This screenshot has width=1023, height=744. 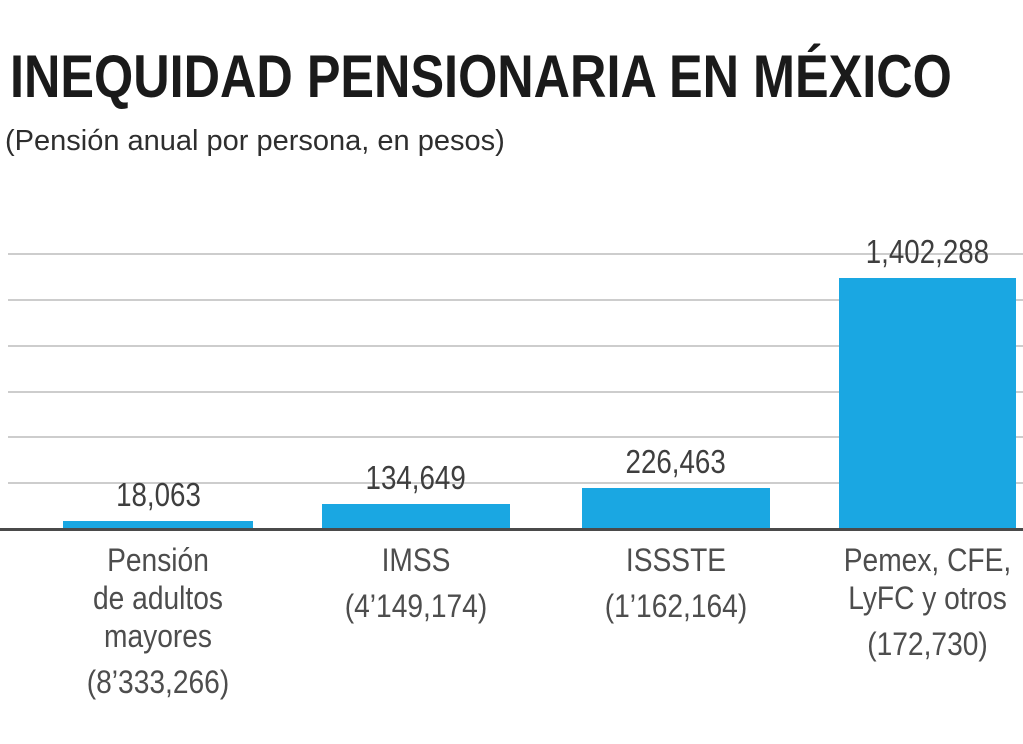 I want to click on value-label-text: 226,463, so click(x=676, y=461).